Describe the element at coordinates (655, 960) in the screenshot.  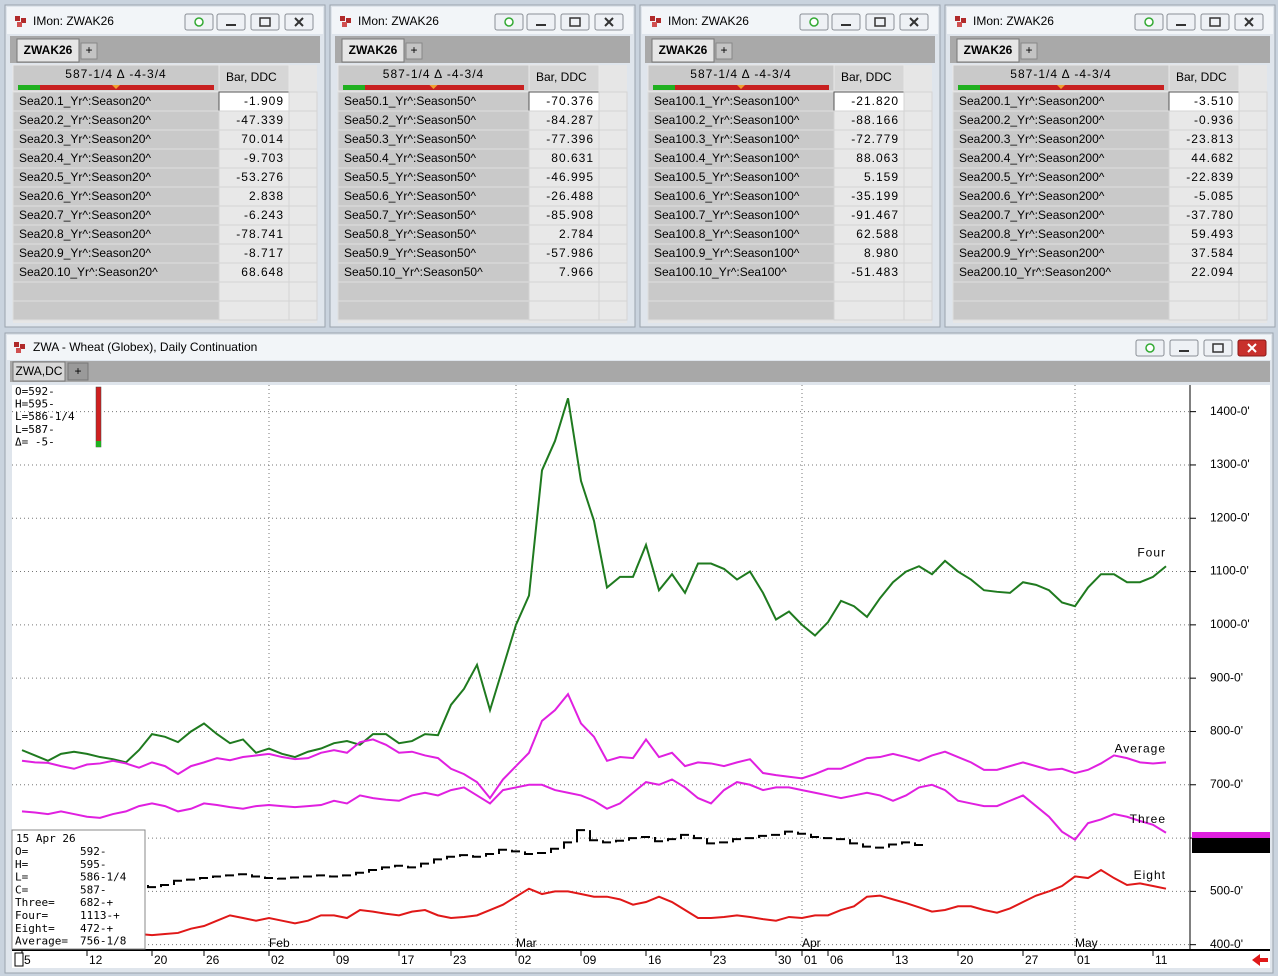
I see `x-tick-label: 16` at that location.